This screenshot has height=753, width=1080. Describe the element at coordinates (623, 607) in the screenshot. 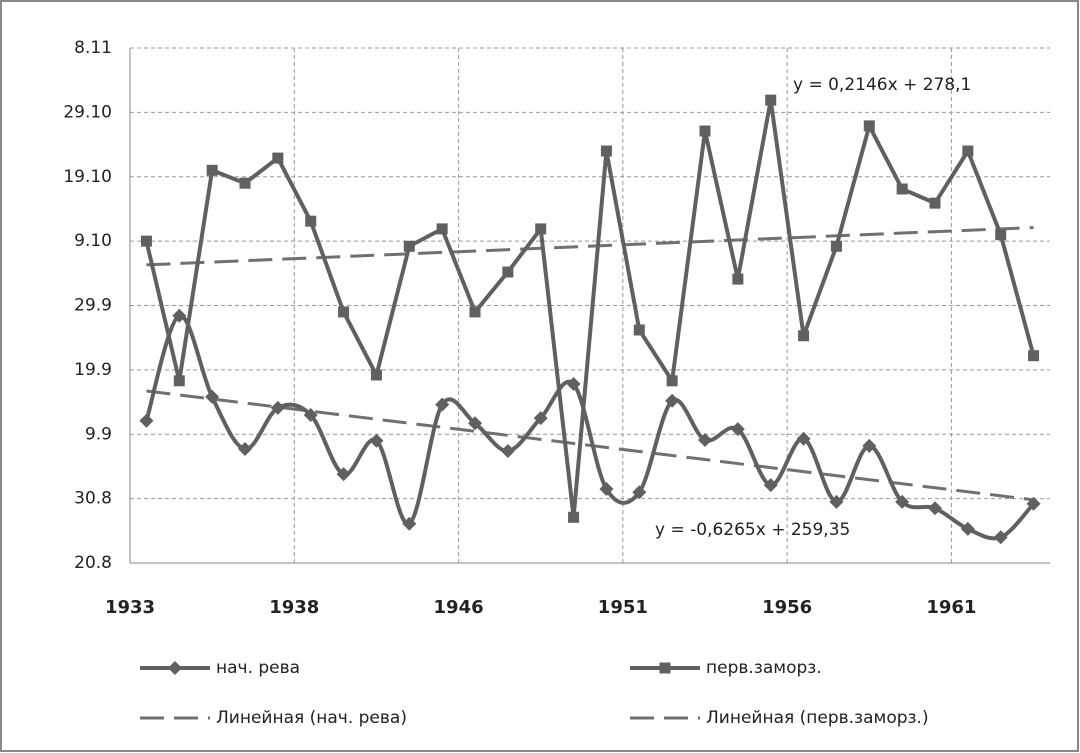

I see `x-tick-label: 1951` at that location.